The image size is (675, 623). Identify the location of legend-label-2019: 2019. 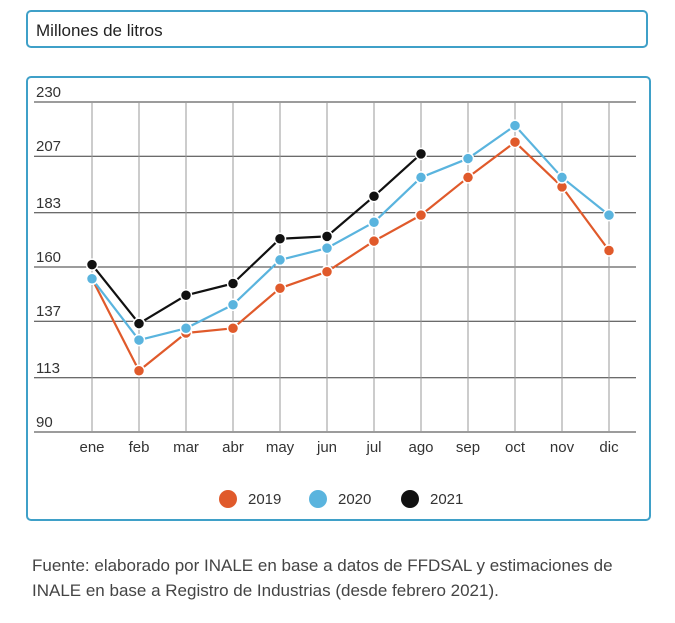
(264, 499).